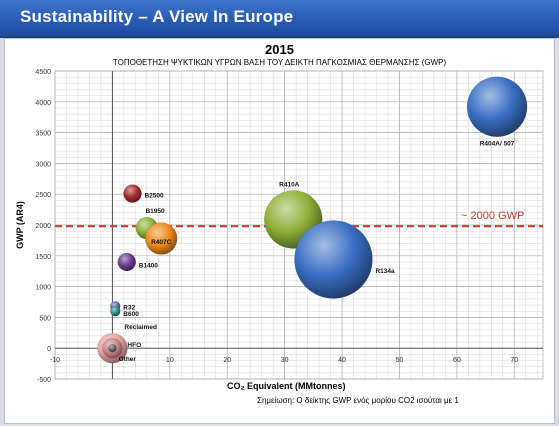 This screenshot has height=426, width=559. Describe the element at coordinates (497, 144) in the screenshot. I see `bubble-label: R404A/ 507` at that location.